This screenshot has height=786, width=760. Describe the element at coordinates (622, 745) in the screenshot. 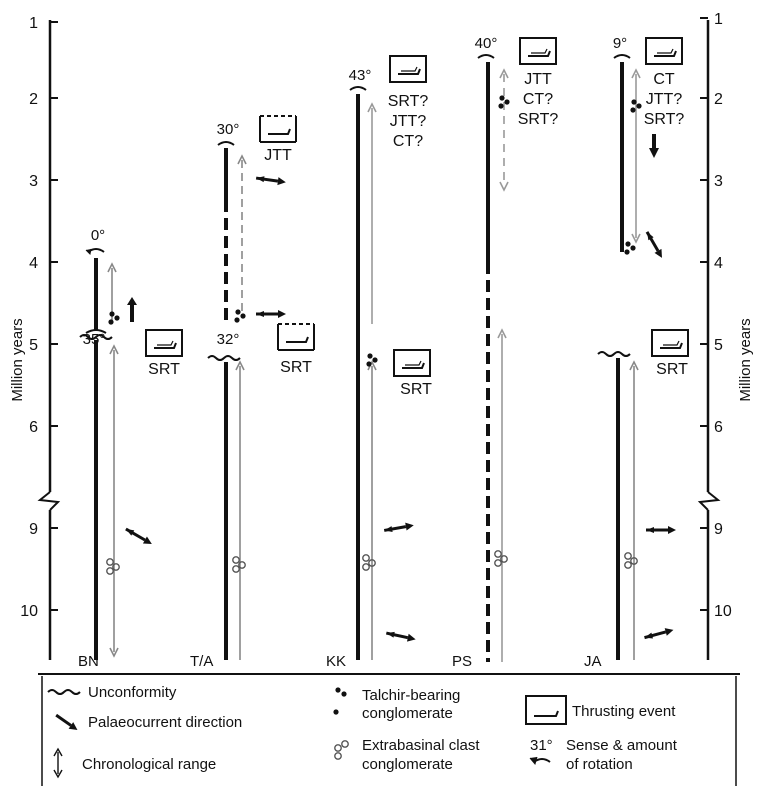

I see `legend-rotation-text-1: Sense & amount` at that location.